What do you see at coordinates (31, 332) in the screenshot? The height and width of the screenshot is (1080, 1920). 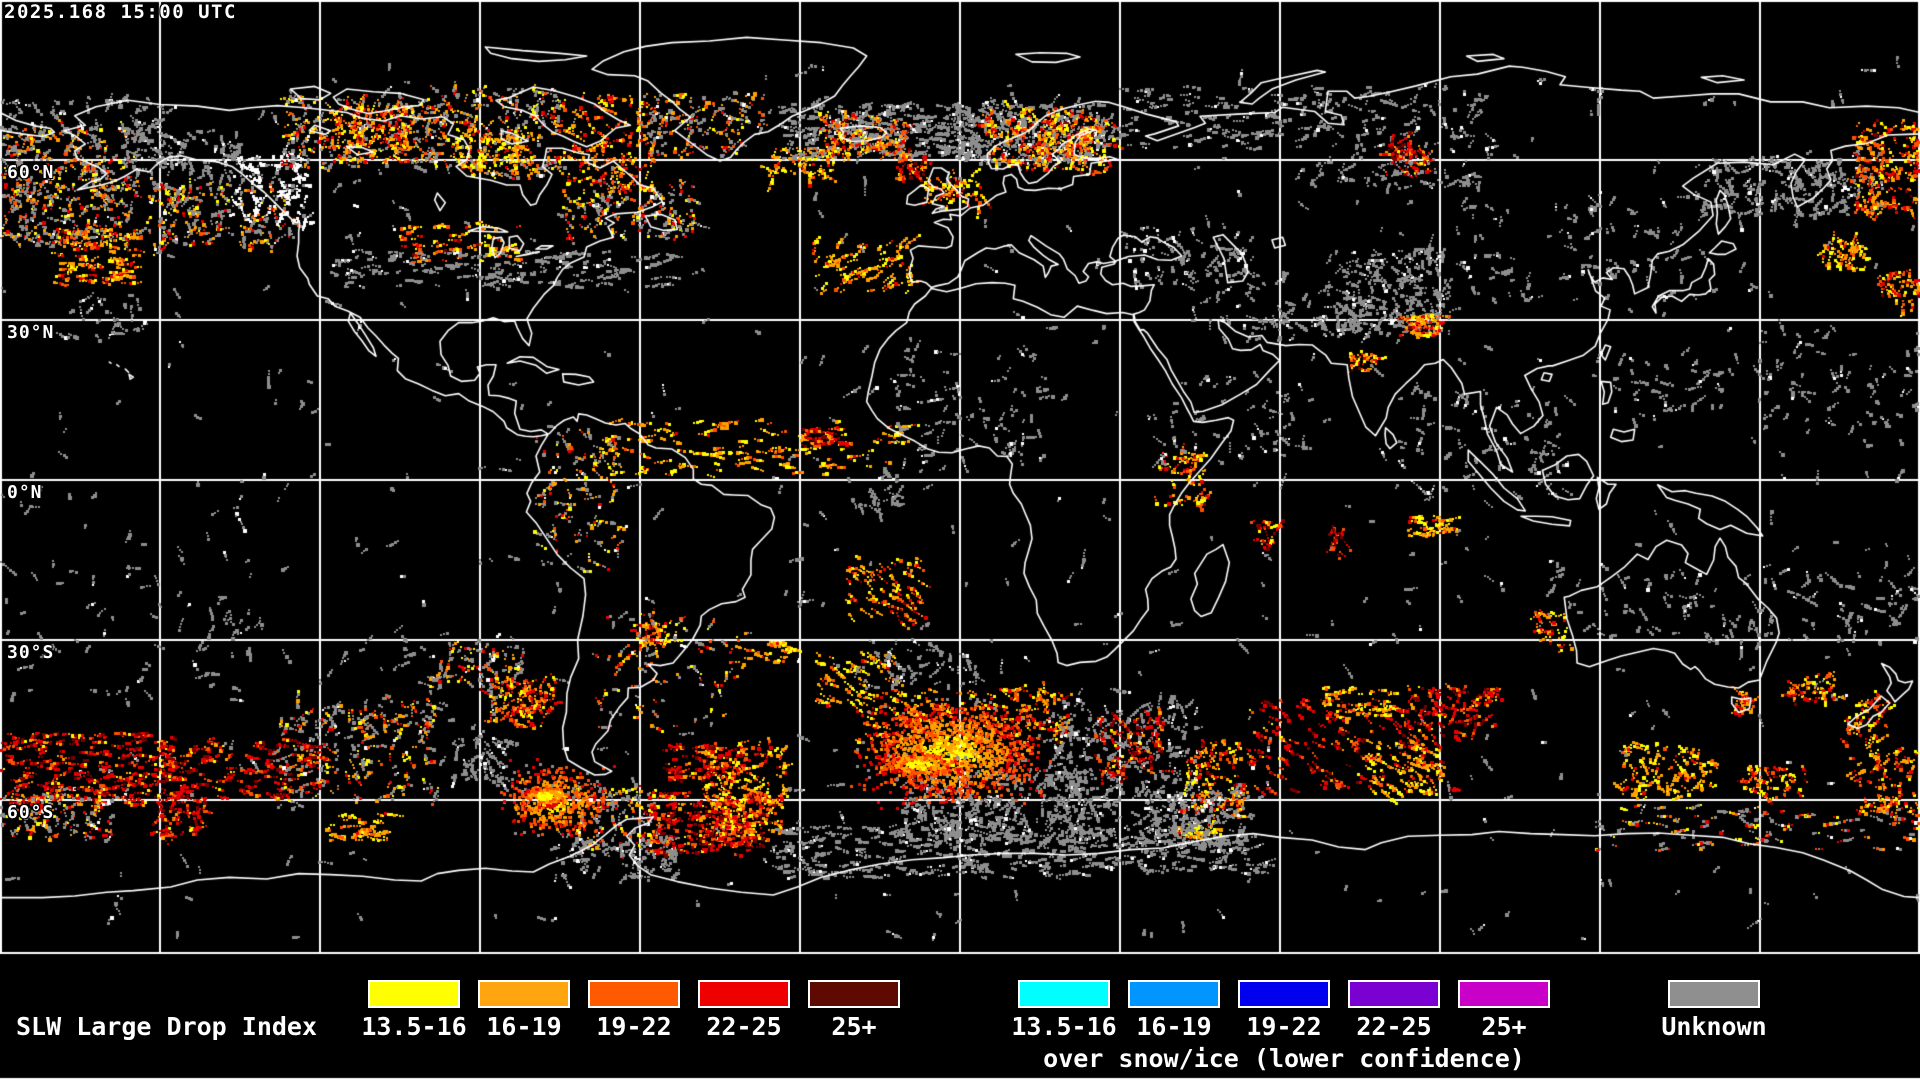 I see `lat-label-1: 30°N` at bounding box center [31, 332].